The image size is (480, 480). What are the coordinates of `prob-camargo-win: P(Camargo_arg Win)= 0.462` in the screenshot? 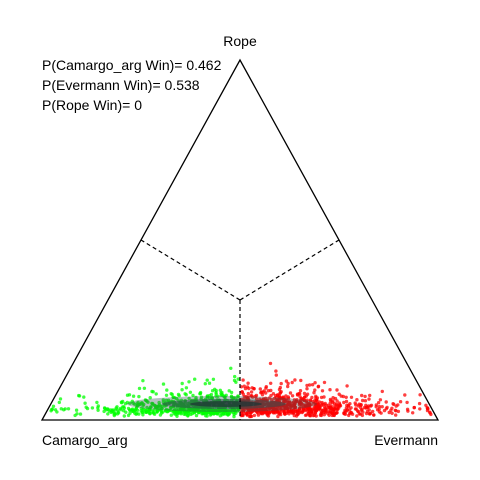 It's located at (132, 65).